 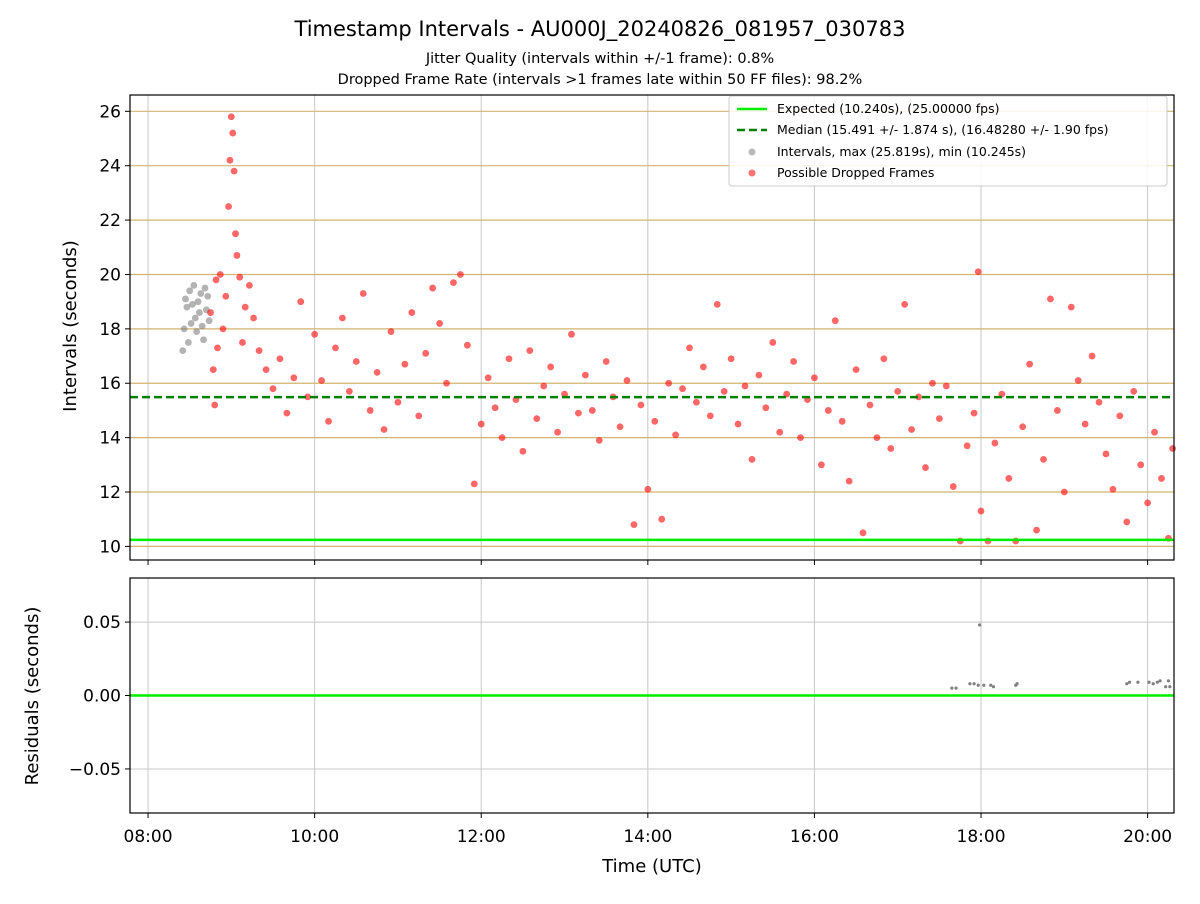 I want to click on top-y-tick-label: 16, so click(x=110, y=384).